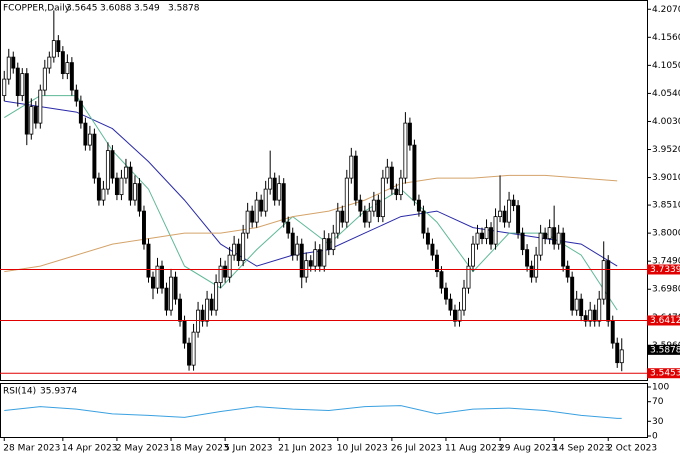  I want to click on close: 3.5878, so click(184, 9).